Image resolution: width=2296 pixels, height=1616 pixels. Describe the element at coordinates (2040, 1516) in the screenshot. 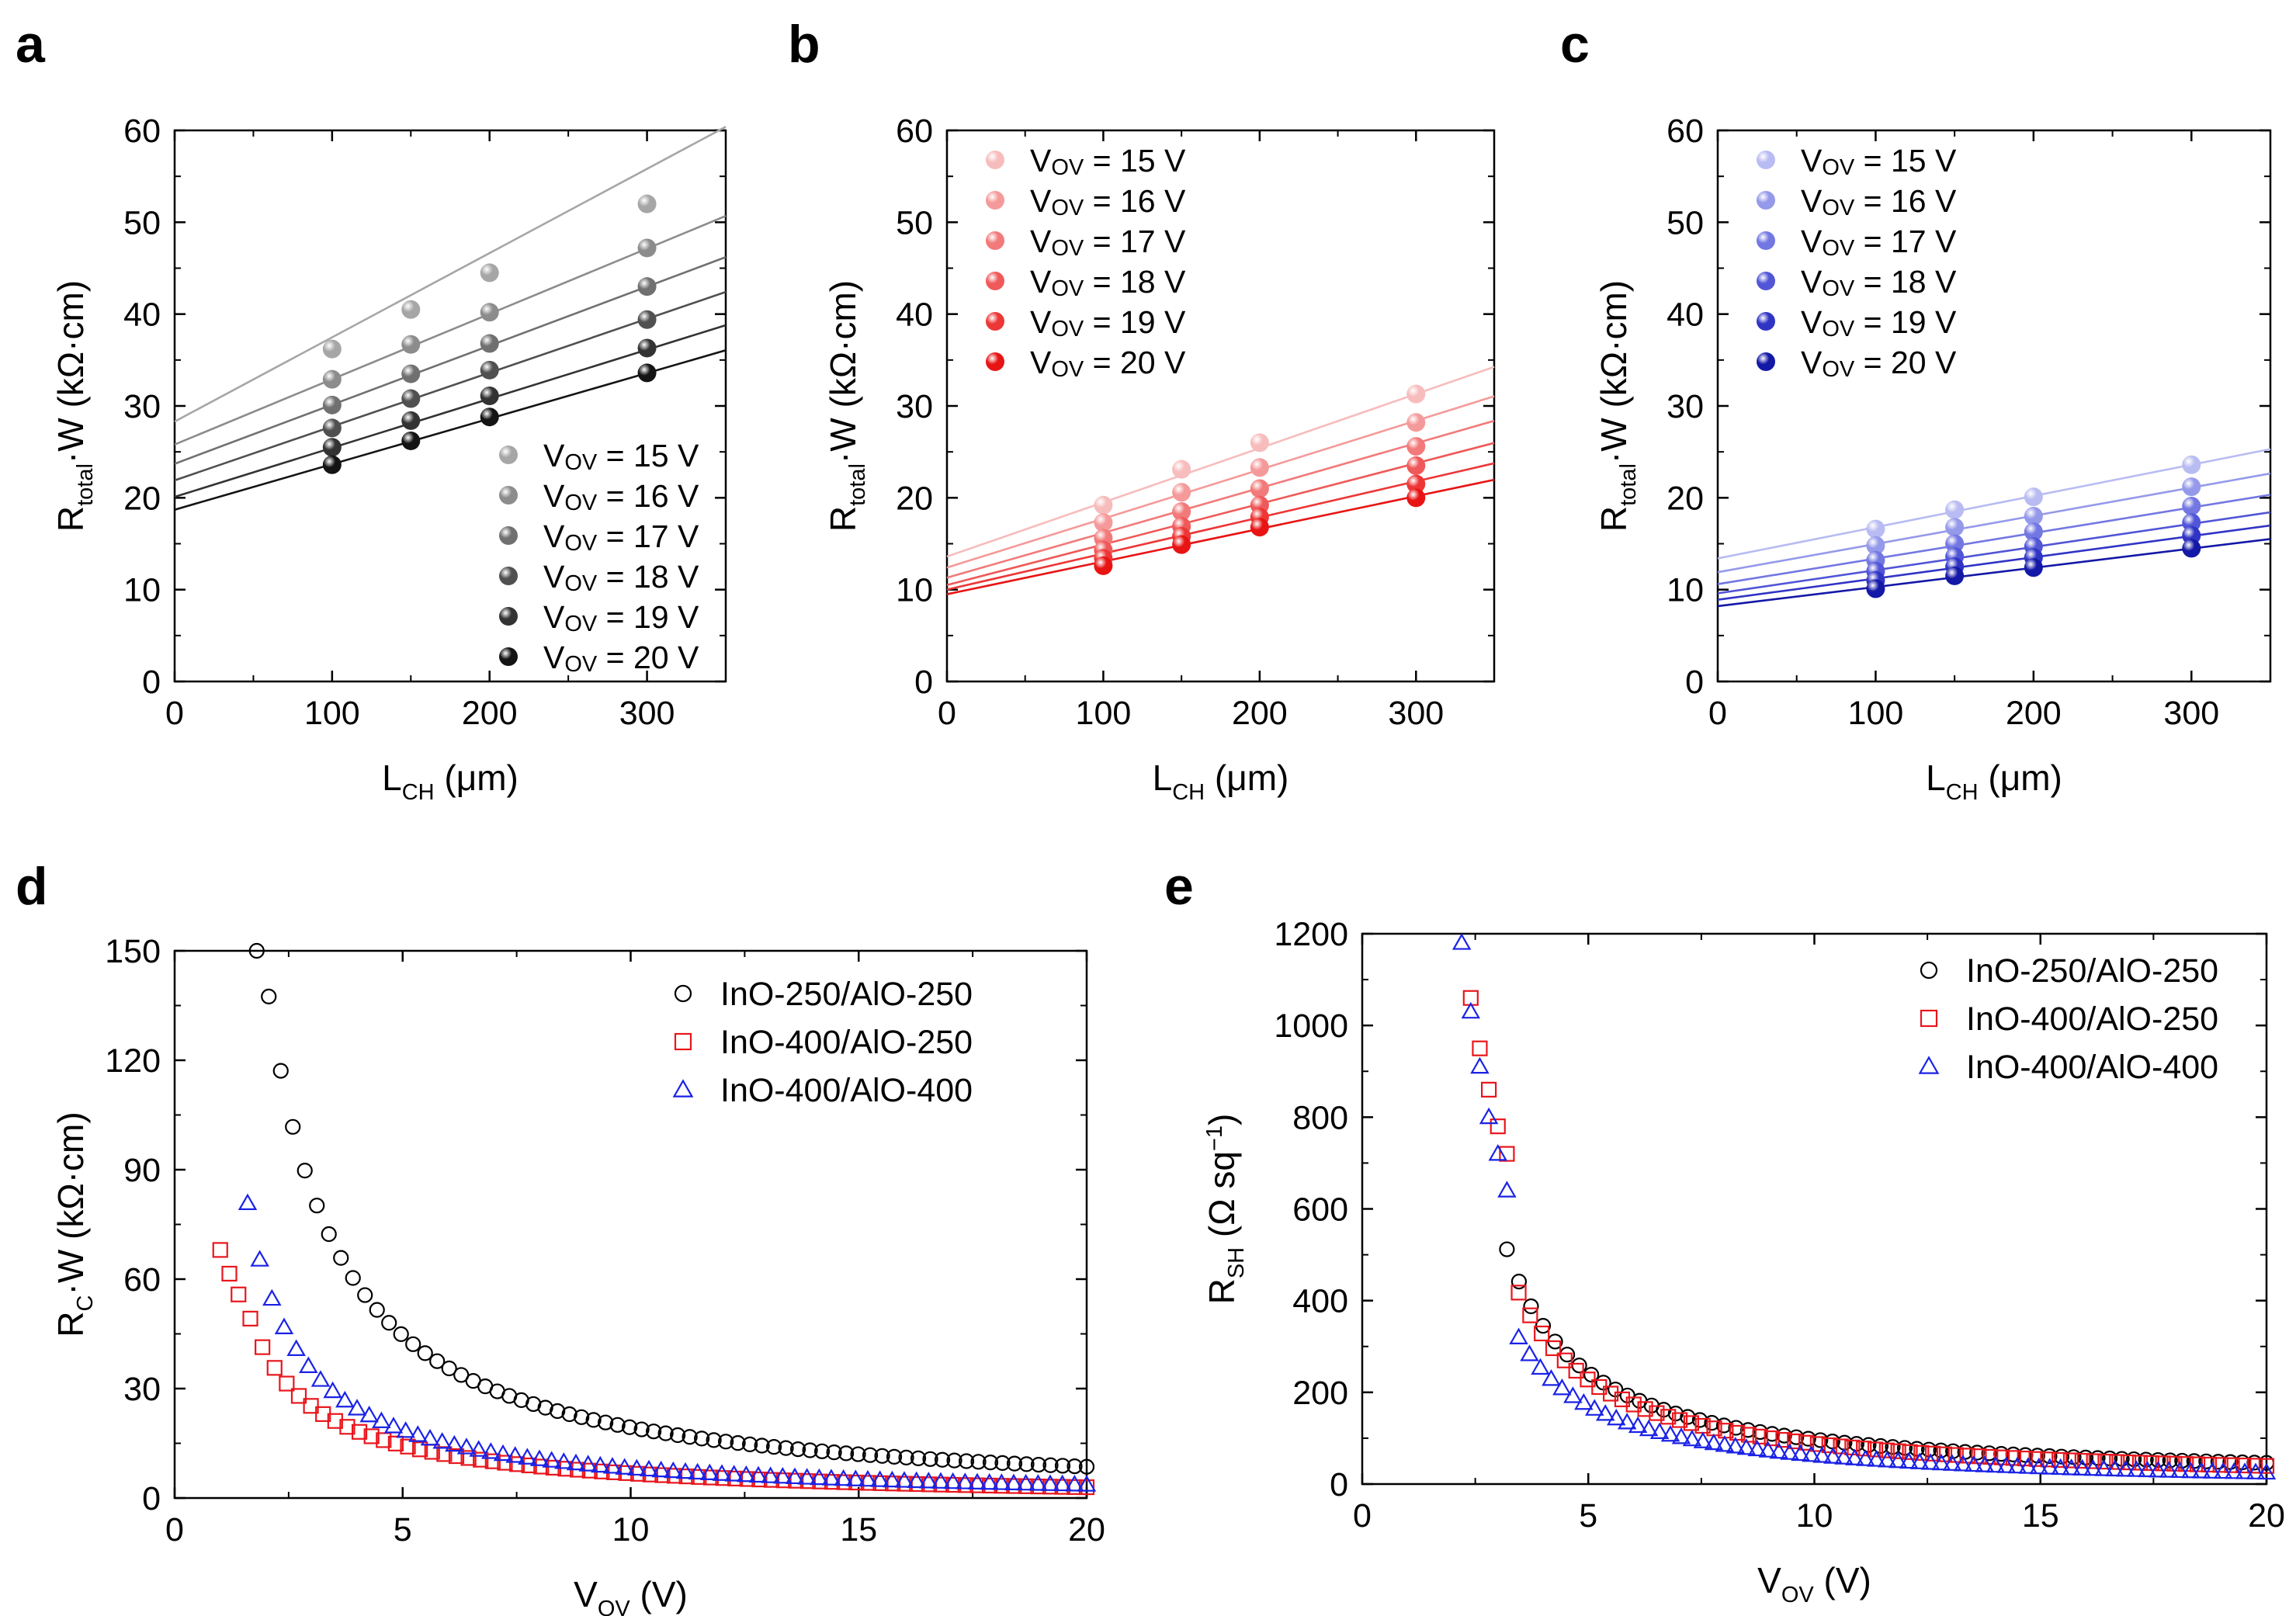

I see `x-tick-label: 15` at that location.